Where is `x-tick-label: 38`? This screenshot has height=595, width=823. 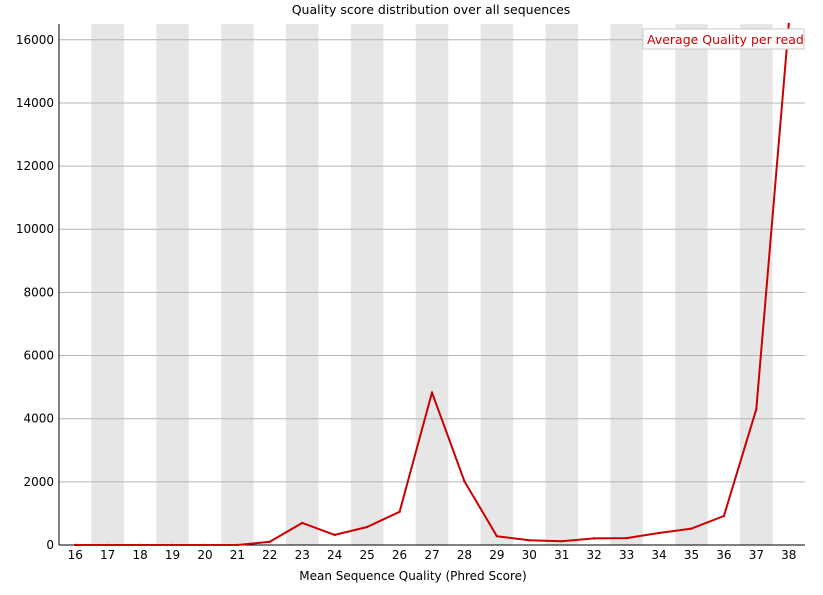 x-tick-label: 38 is located at coordinates (788, 555).